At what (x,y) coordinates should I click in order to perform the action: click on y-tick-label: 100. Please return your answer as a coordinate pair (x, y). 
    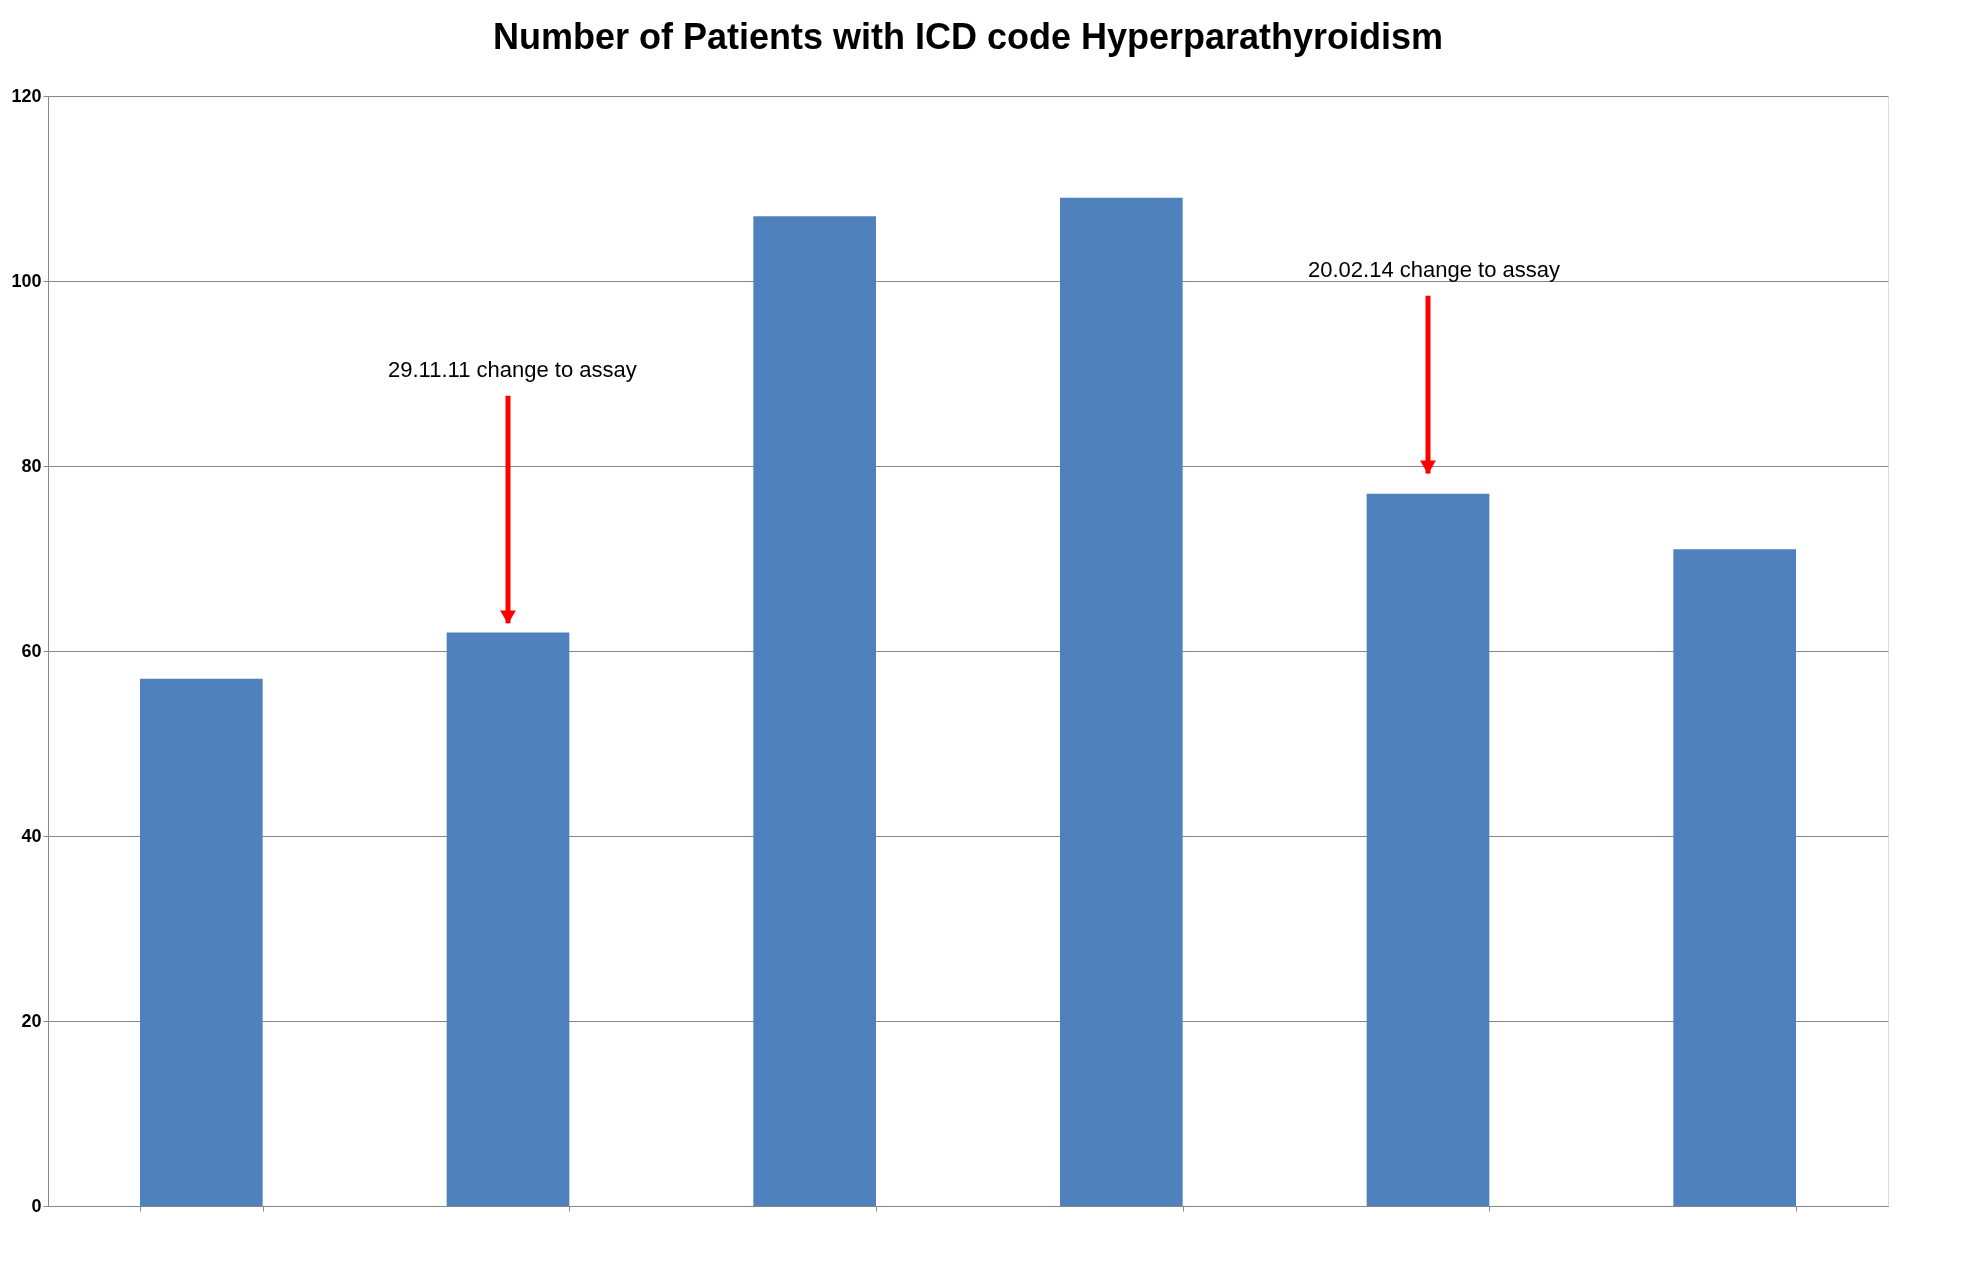
    Looking at the image, I should click on (26, 280).